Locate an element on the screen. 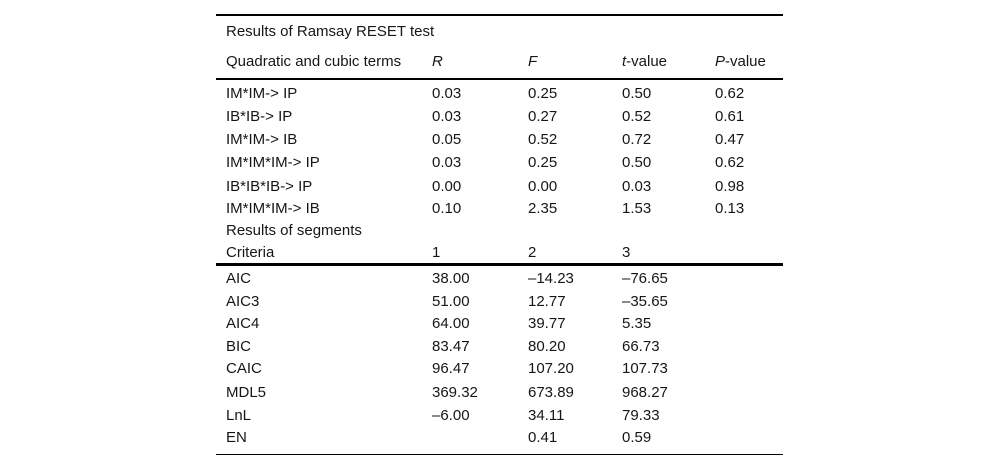 The height and width of the screenshot is (471, 1000). criterion-label: CAIC is located at coordinates (244, 368).